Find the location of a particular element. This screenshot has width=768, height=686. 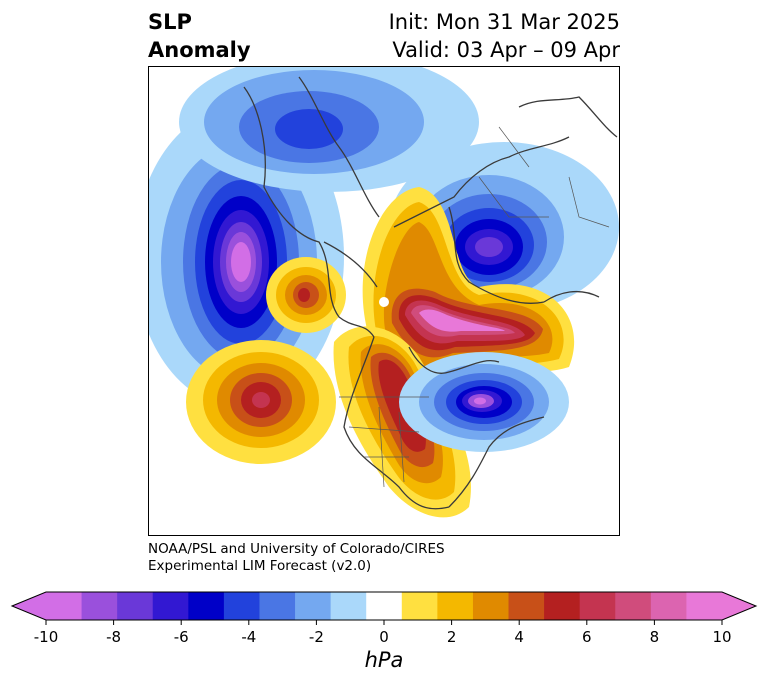

colorbar-tick-label: -4 is located at coordinates (249, 637).